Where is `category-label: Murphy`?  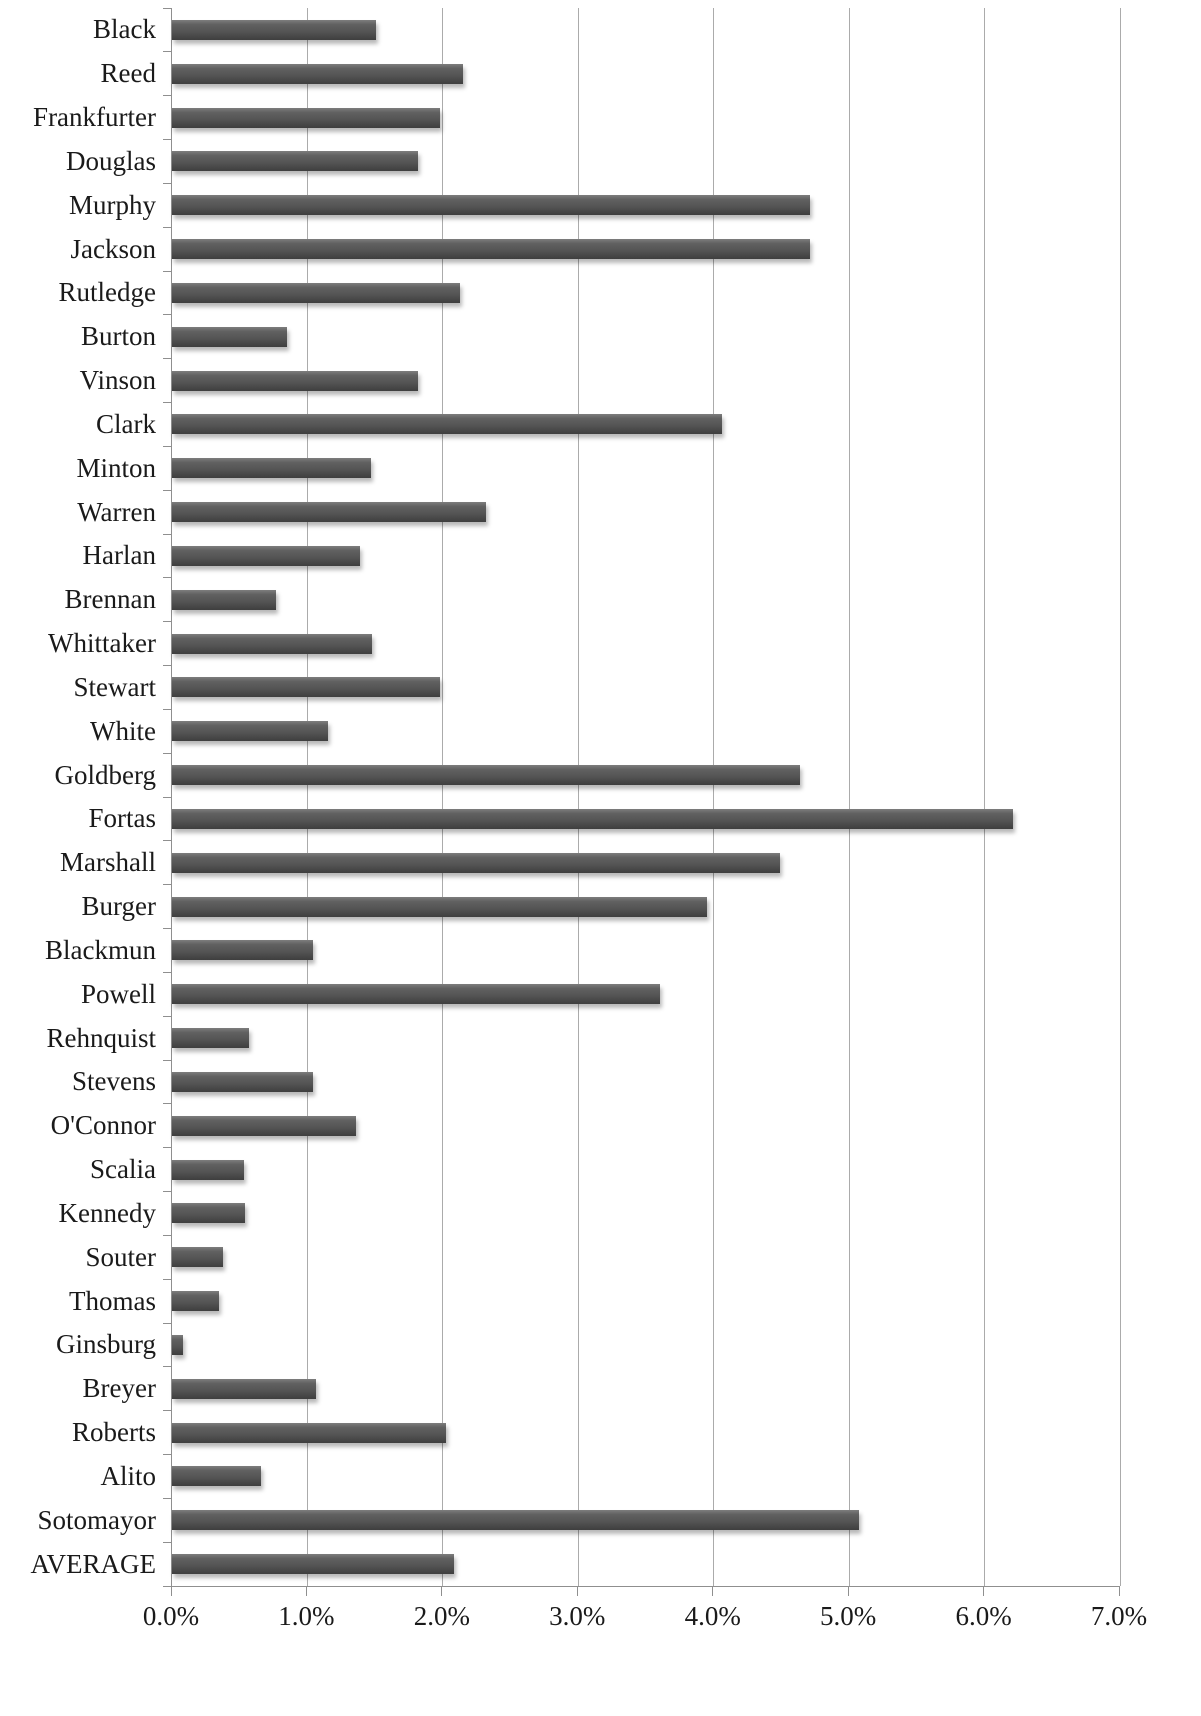 category-label: Murphy is located at coordinates (112, 204).